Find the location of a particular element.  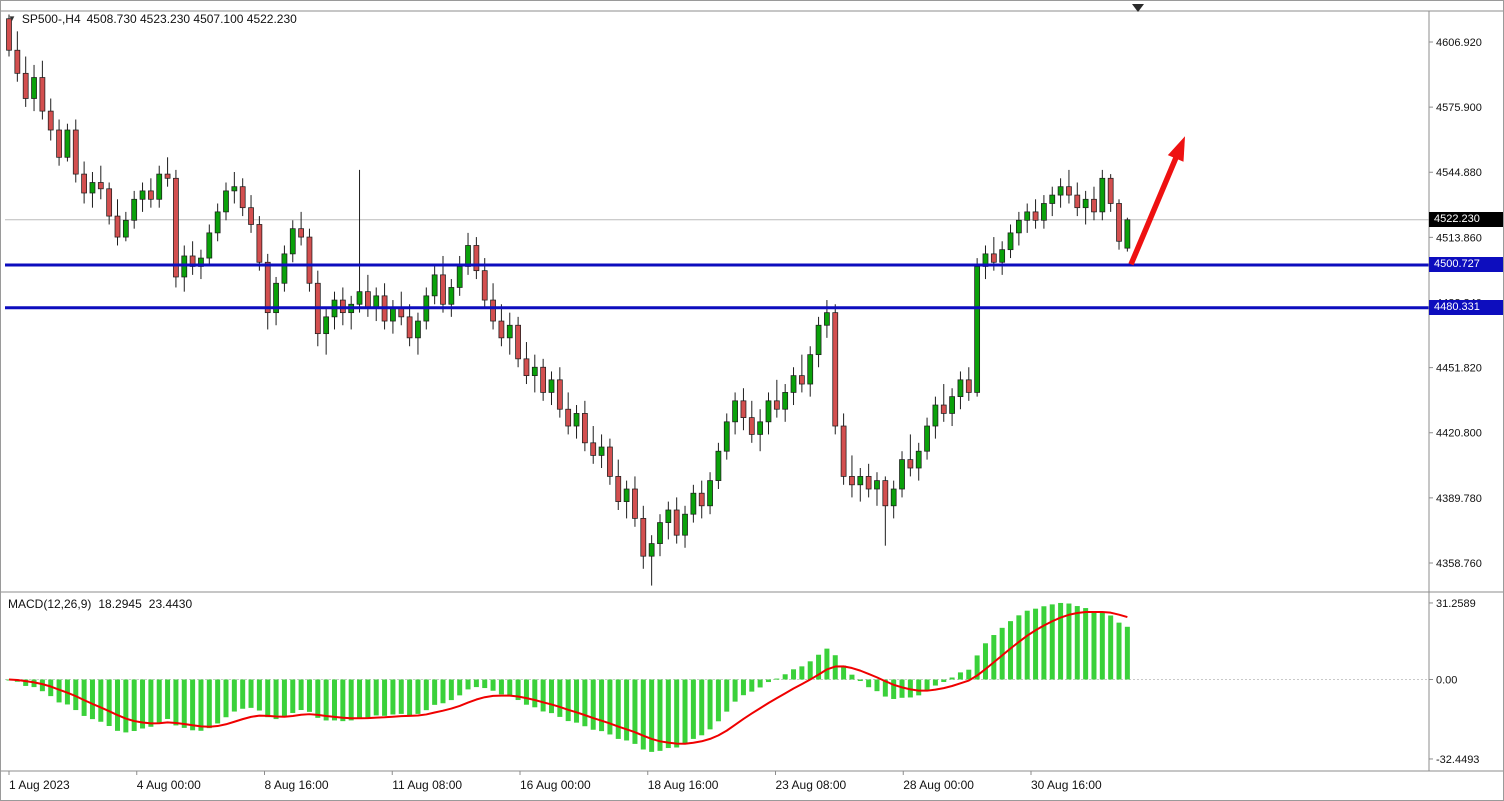

time-axis-label: 23 Aug 08:00 is located at coordinates (811, 785).